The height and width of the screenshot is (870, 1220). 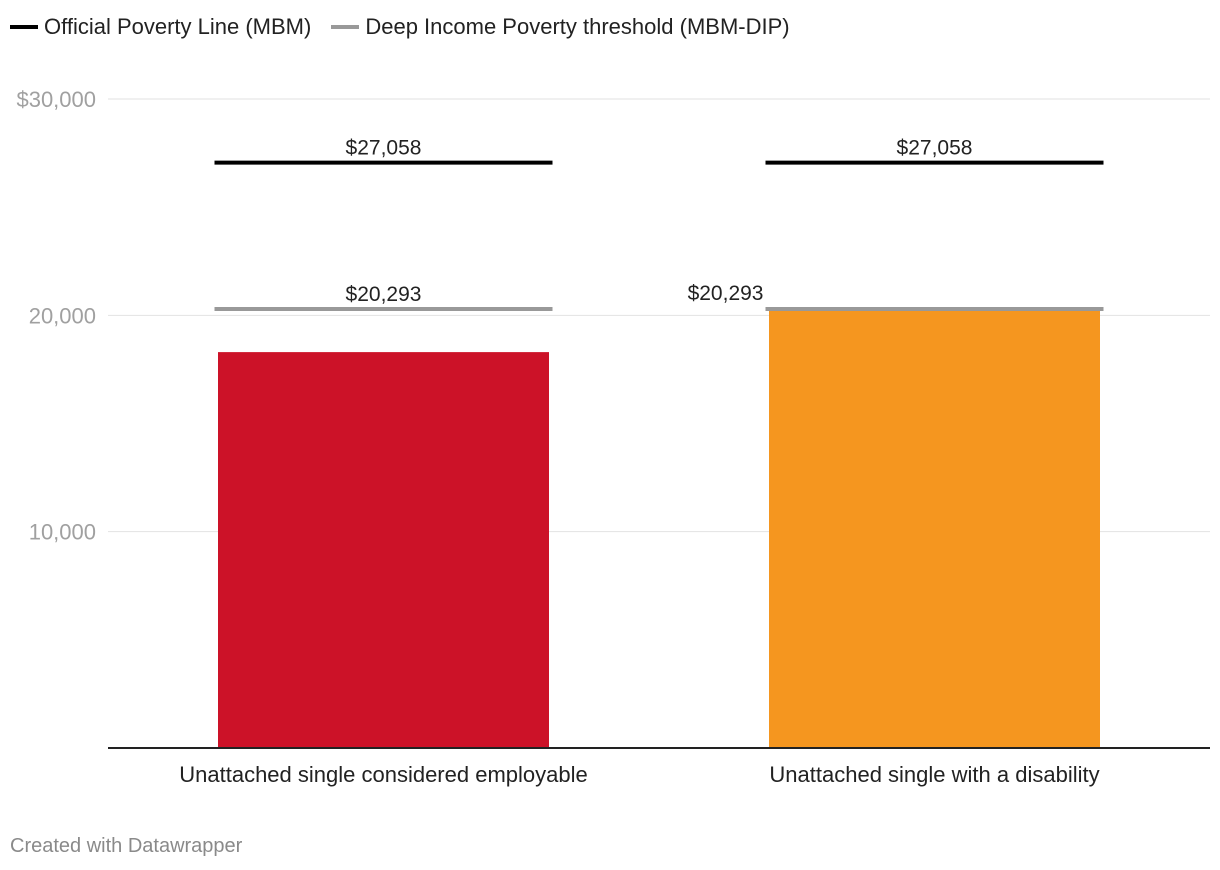 I want to click on x-category-label: Unattached single with a disability, so click(x=934, y=774).